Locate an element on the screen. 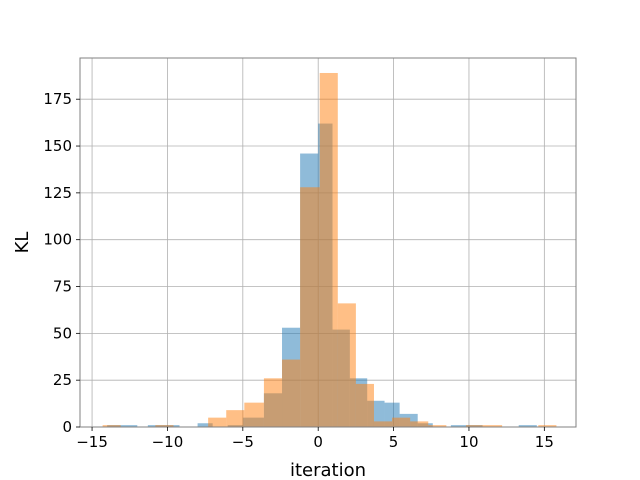 The width and height of the screenshot is (640, 480). y-axis-ticks: 0 25 50 75 100 125 150 175 is located at coordinates (61, 263).